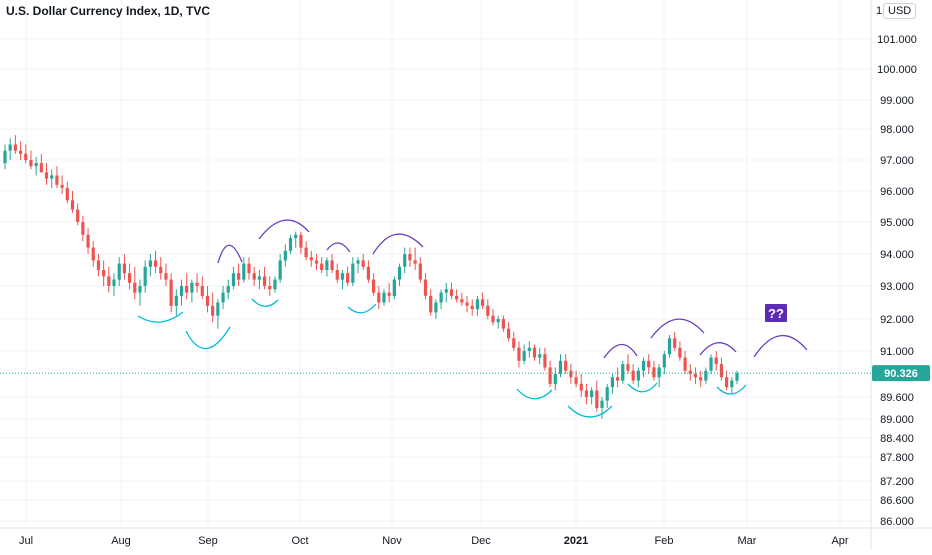 The width and height of the screenshot is (932, 555). I want to click on time-tick-label: Sep, so click(208, 541).